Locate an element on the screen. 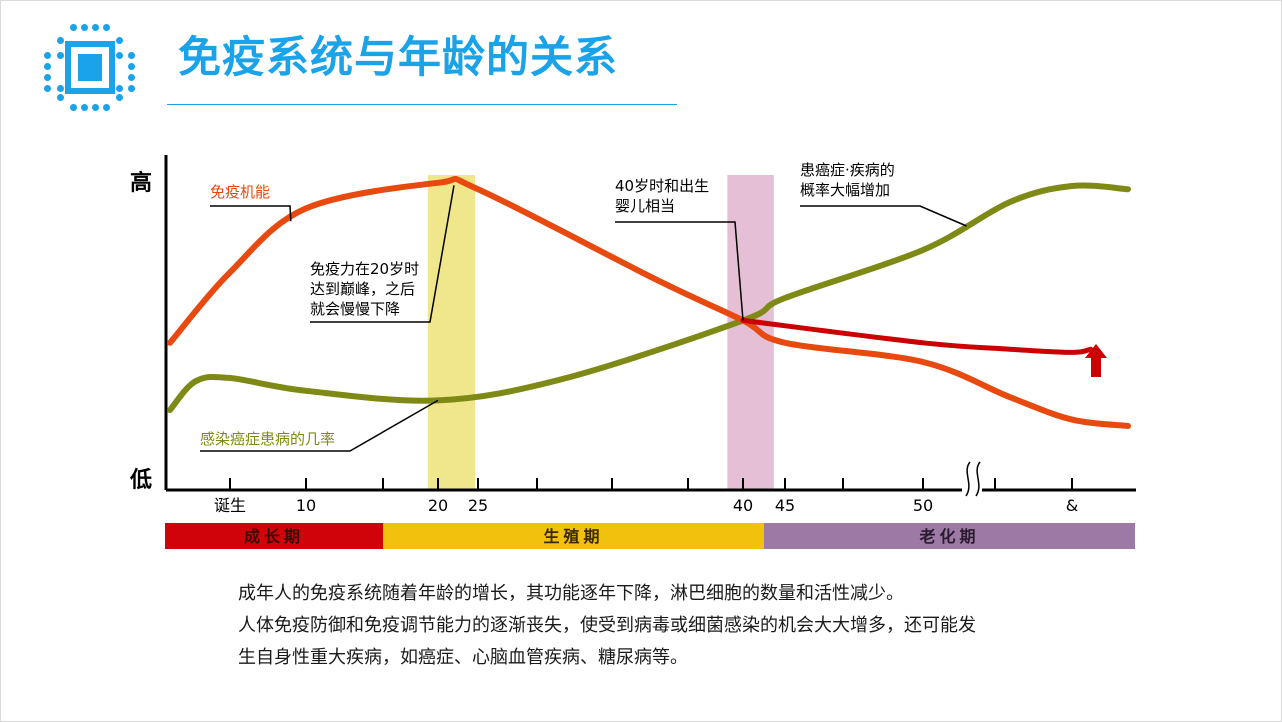 The height and width of the screenshot is (722, 1282). title-underline is located at coordinates (422, 104).